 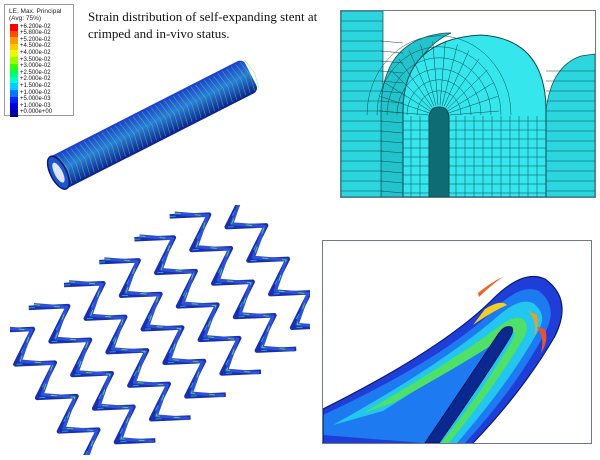 I want to click on legend-title: LE, Max. Principal, so click(x=35, y=11).